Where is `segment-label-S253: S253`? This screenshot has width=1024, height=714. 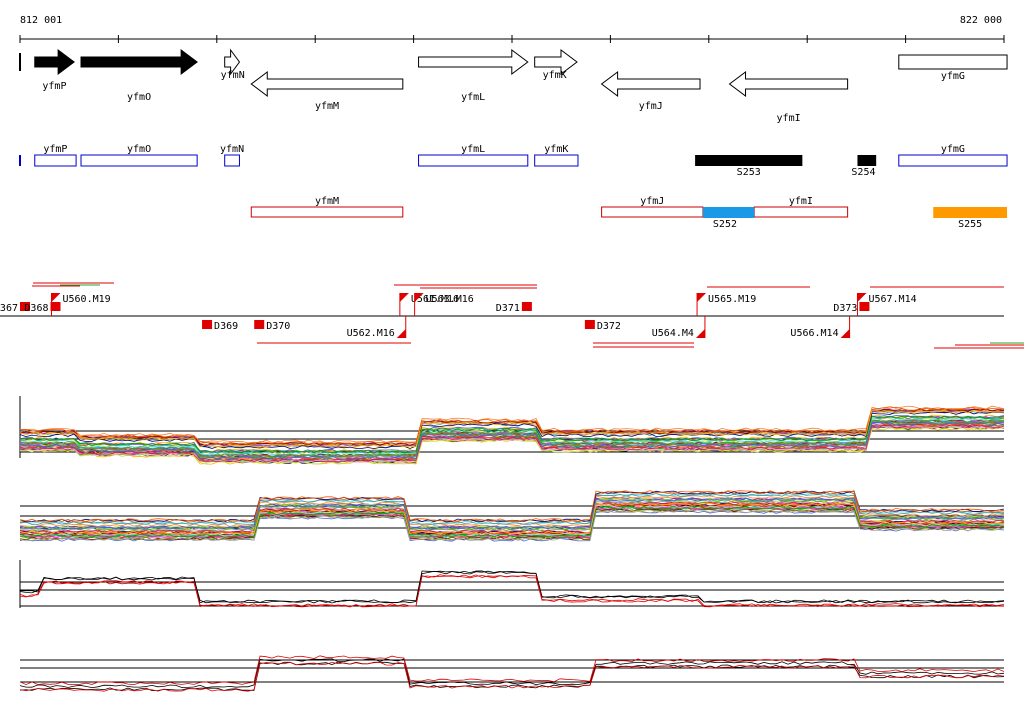 segment-label-S253: S253 is located at coordinates (749, 172).